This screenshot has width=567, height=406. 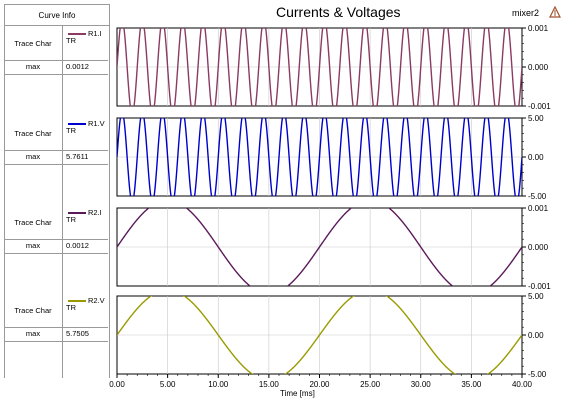 I want to click on x-tick-label: 25.00, so click(x=370, y=384).